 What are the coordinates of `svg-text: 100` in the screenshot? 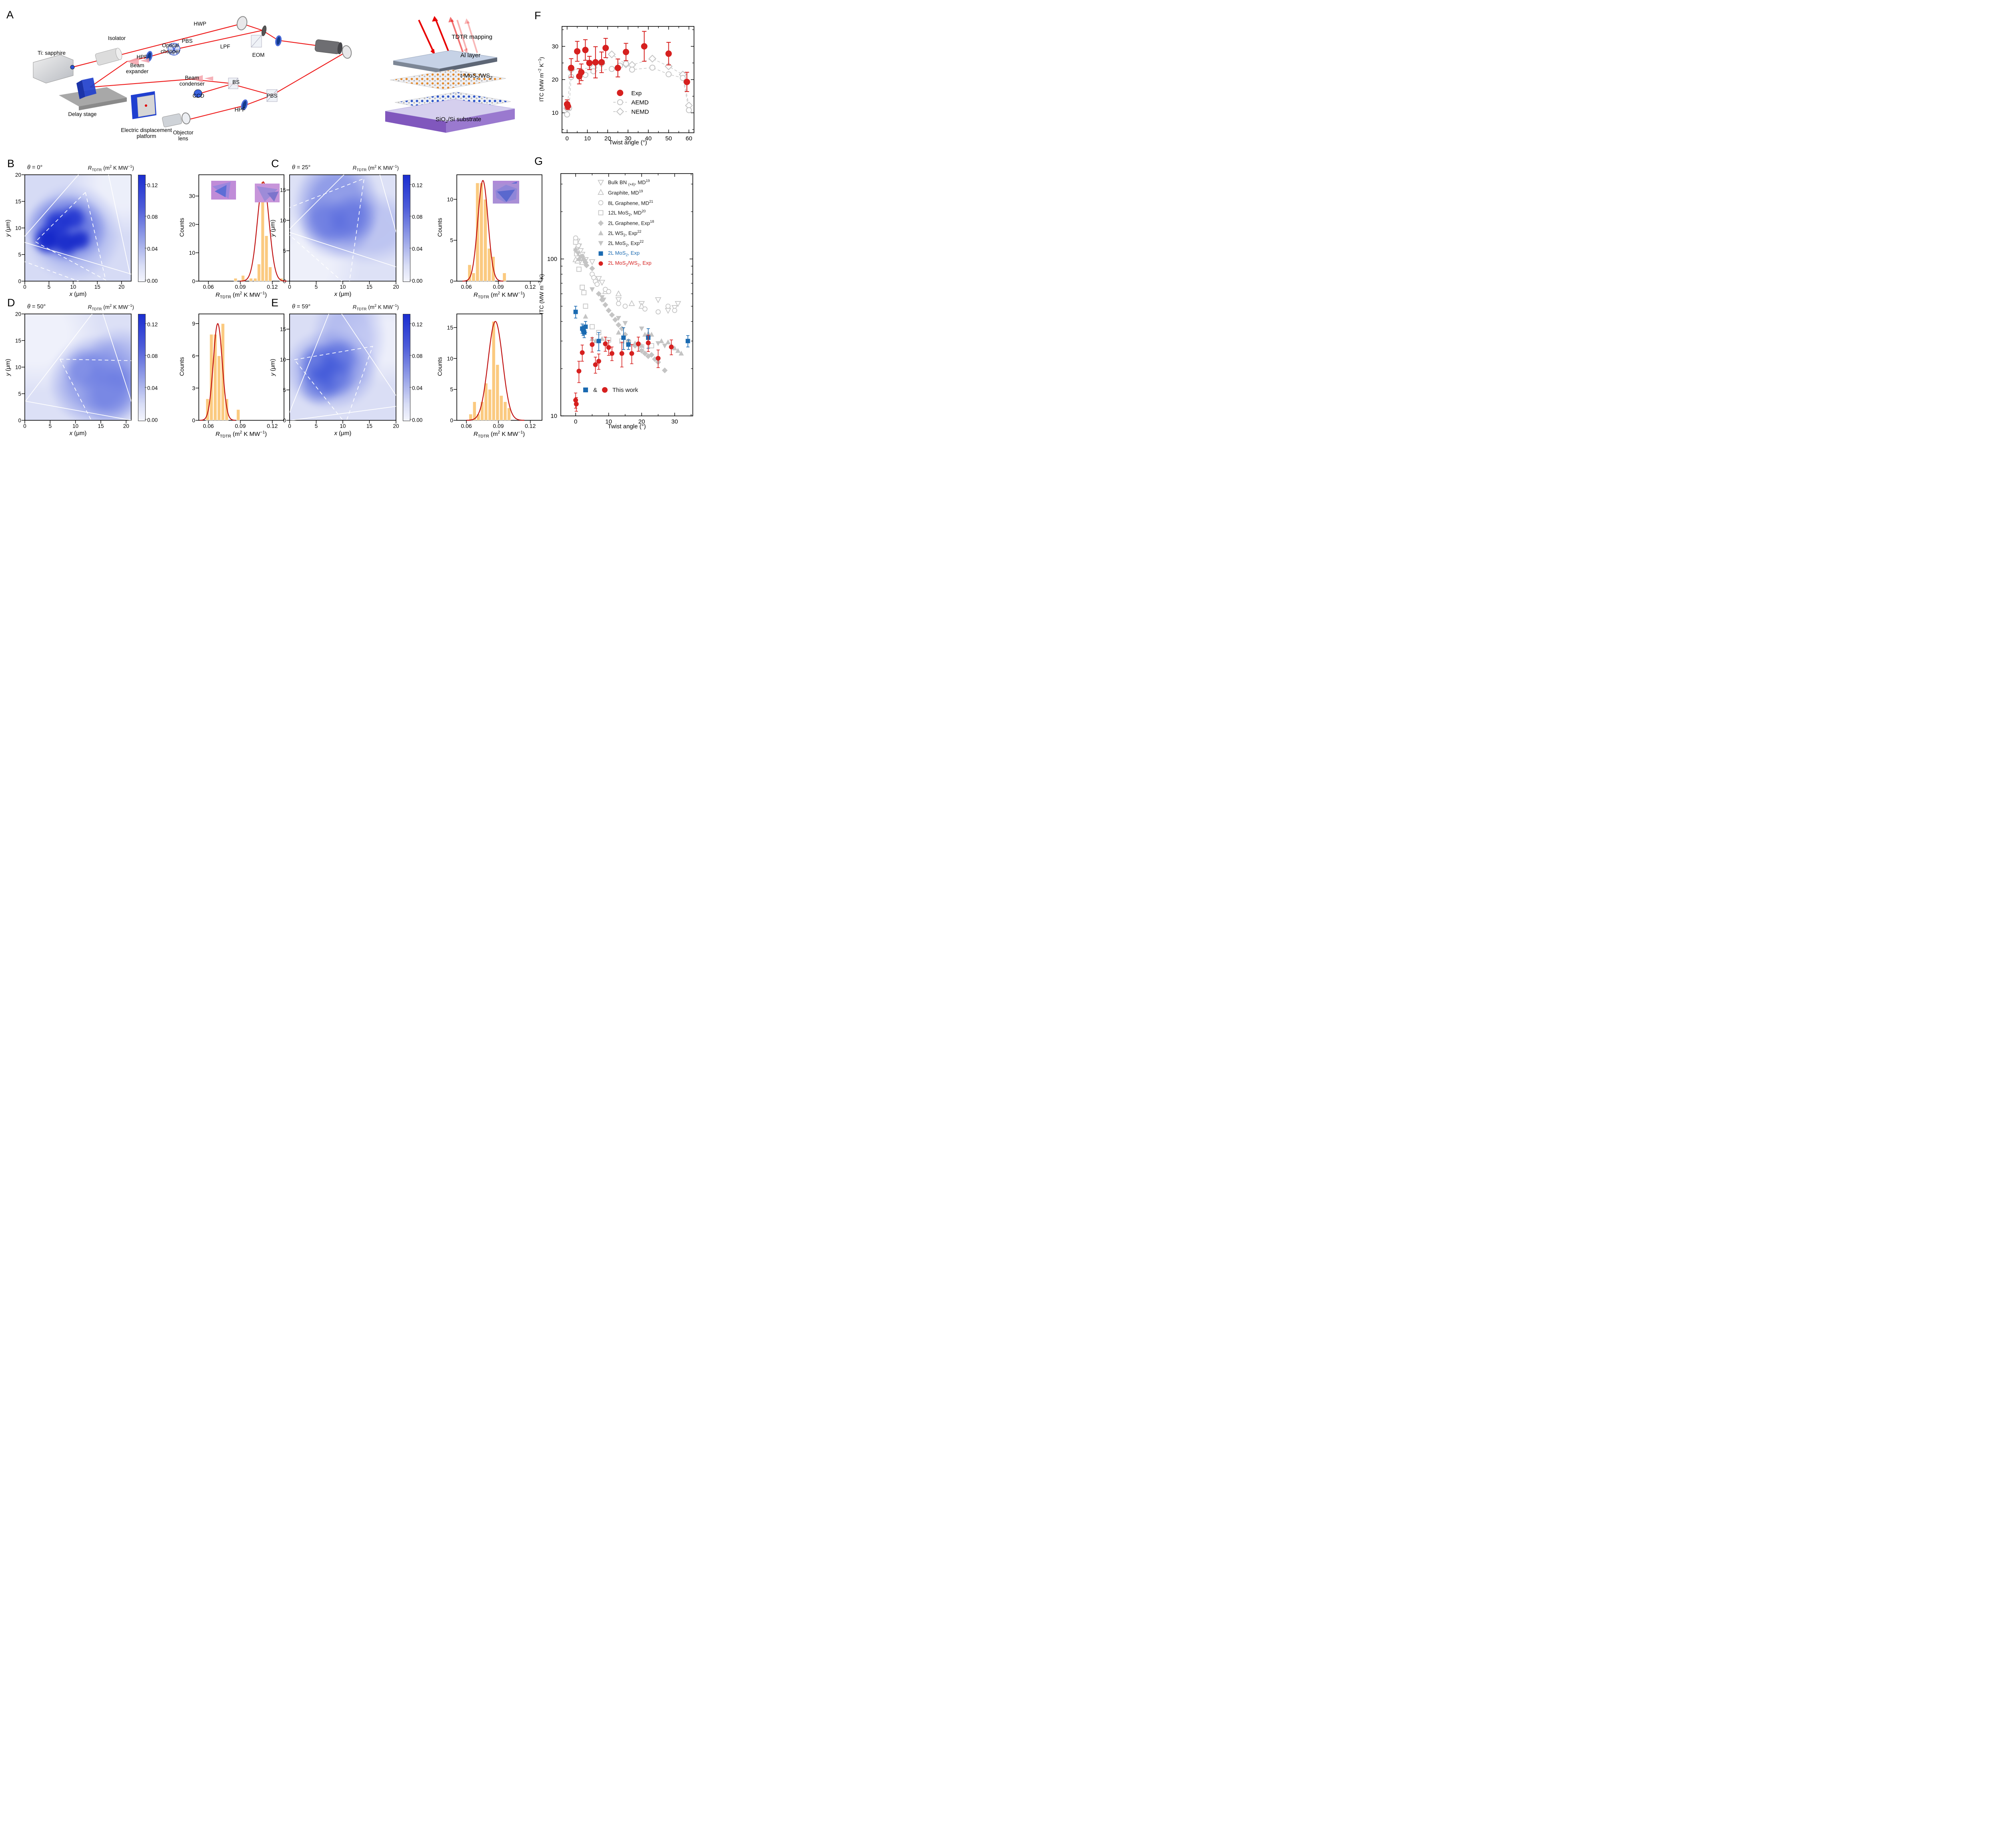 It's located at (552, 260).